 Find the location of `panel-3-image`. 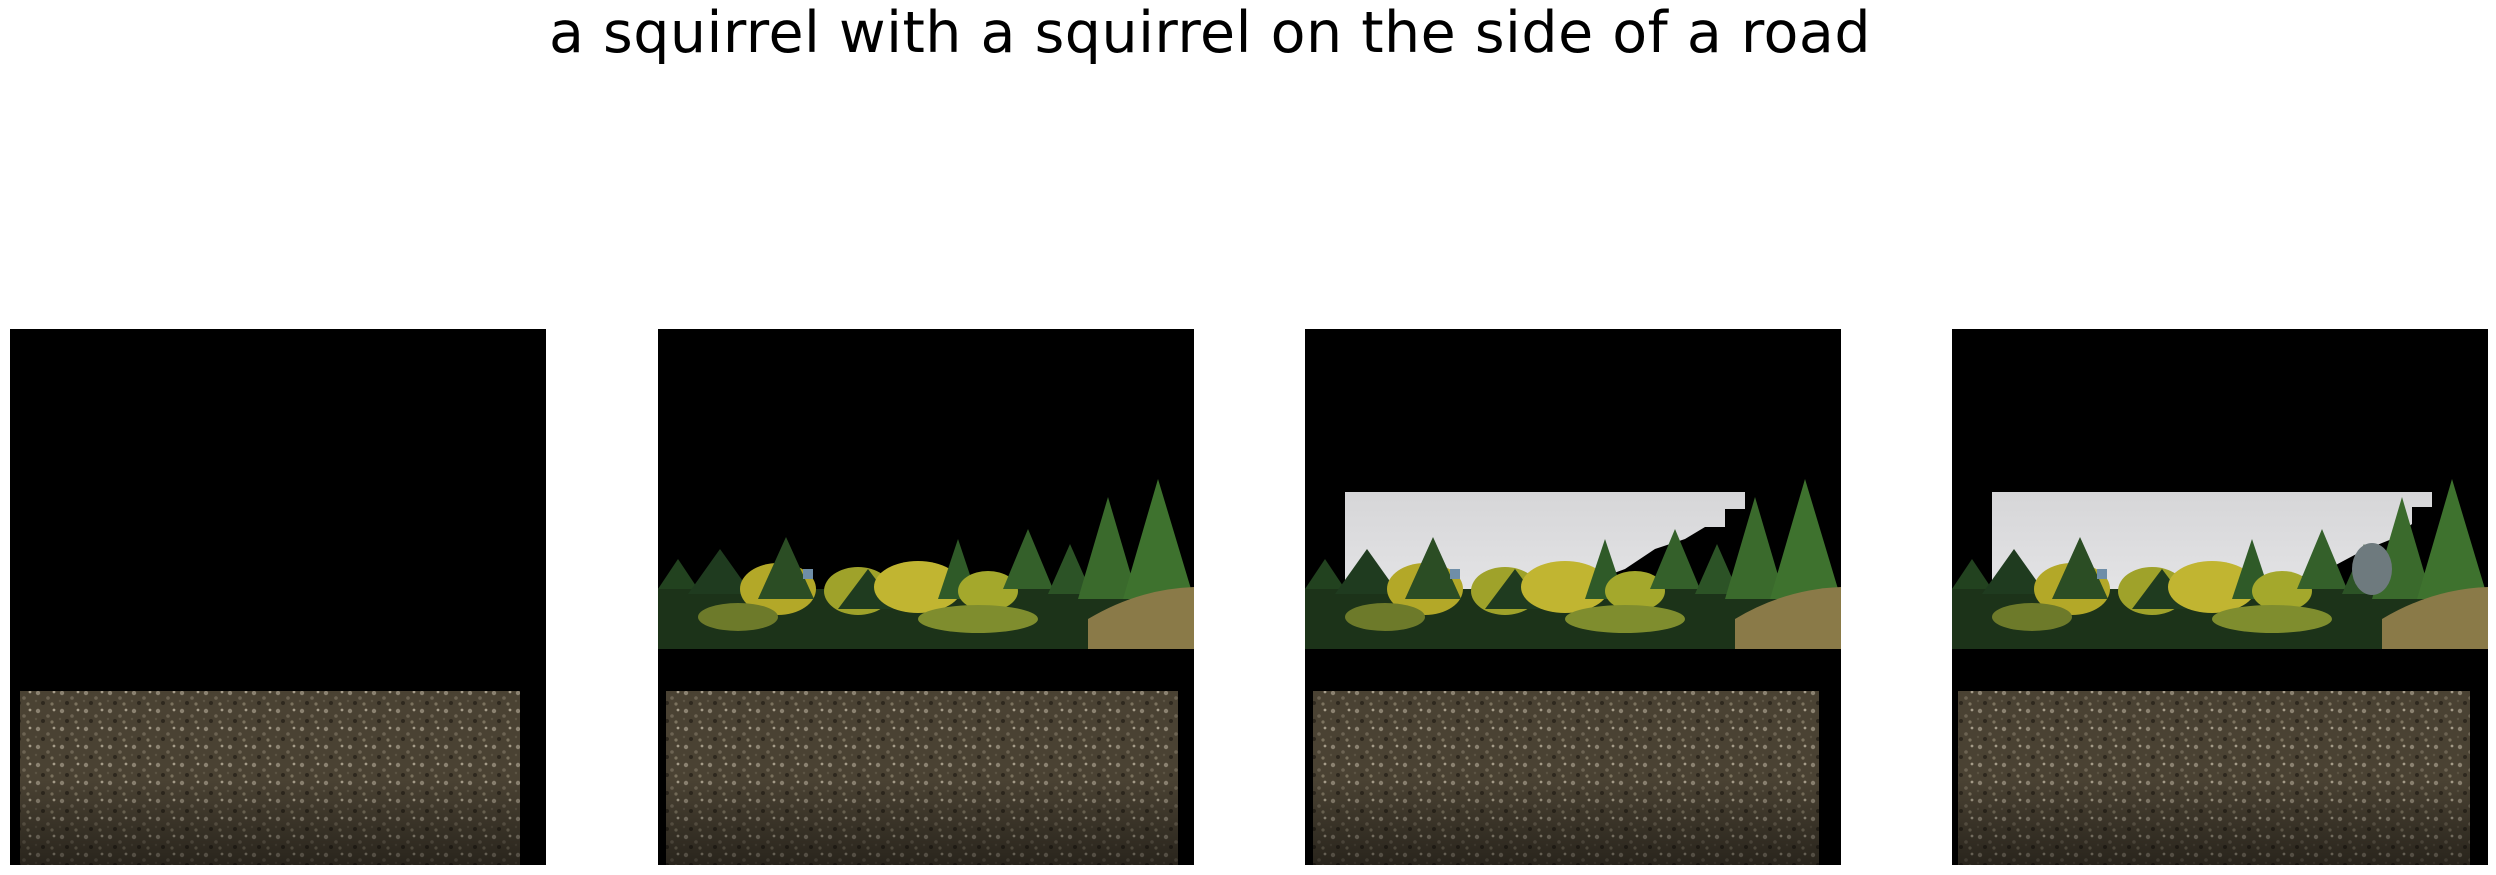

panel-3-image is located at coordinates (1573, 597).